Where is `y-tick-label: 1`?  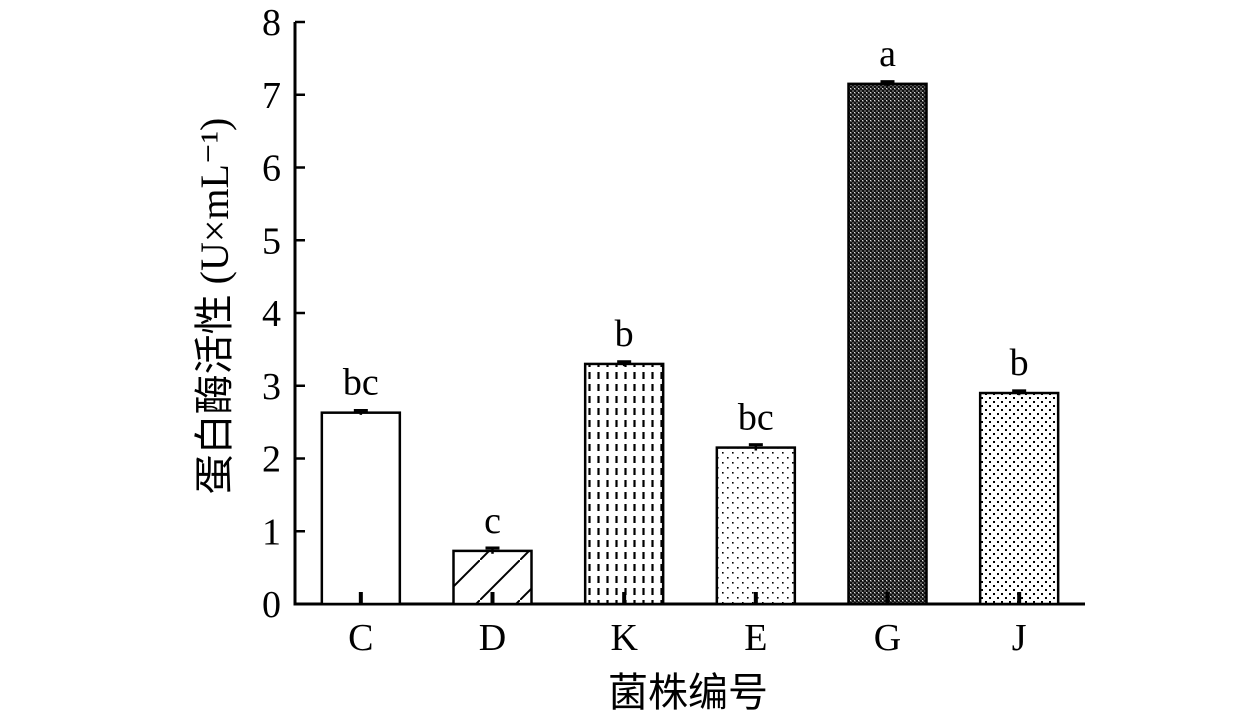
y-tick-label: 1 is located at coordinates (271, 532).